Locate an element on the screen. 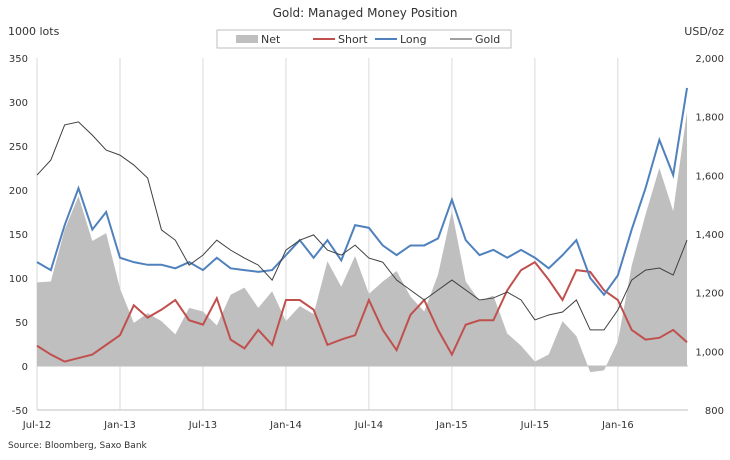  x-tick-label: Jan-15 is located at coordinates (451, 425).